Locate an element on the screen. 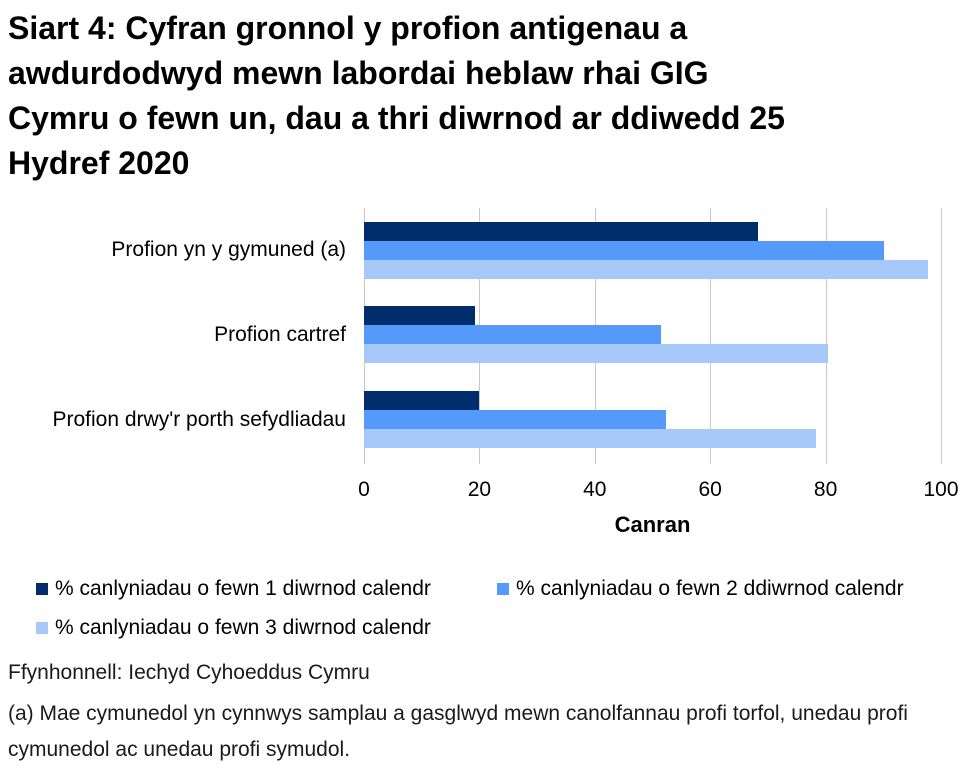 This screenshot has height=772, width=976. x-tick-label: 20 is located at coordinates (479, 489).